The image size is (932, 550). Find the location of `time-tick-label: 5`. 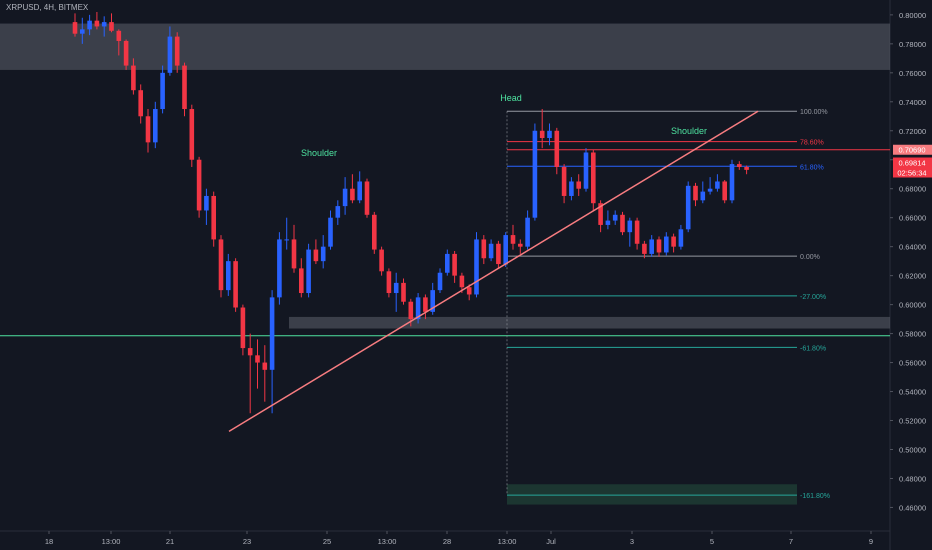

time-tick-label: 5 is located at coordinates (712, 541).